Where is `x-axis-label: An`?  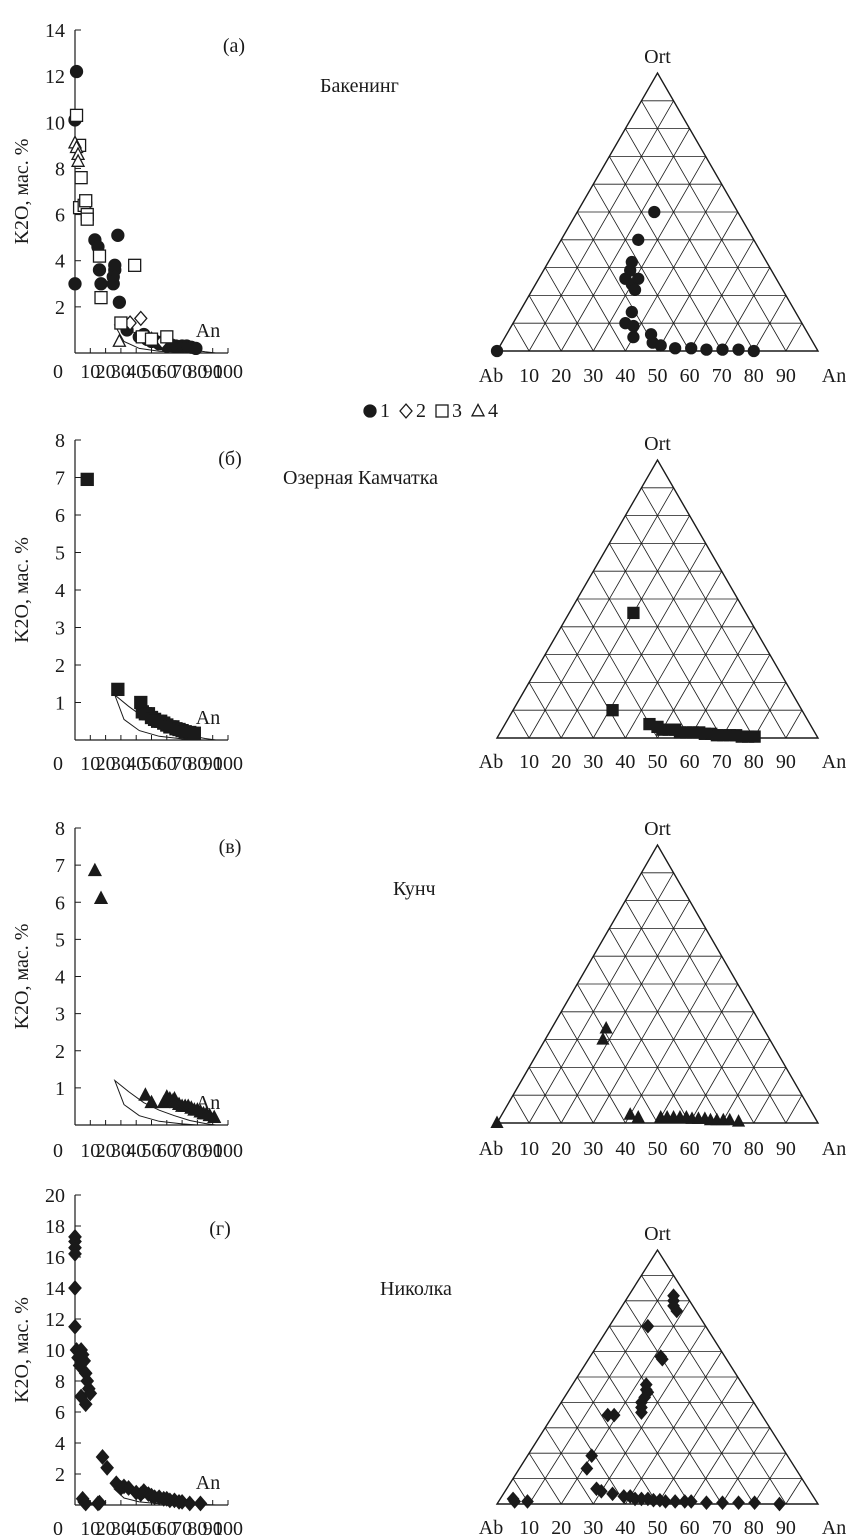
x-axis-label: An is located at coordinates (208, 331).